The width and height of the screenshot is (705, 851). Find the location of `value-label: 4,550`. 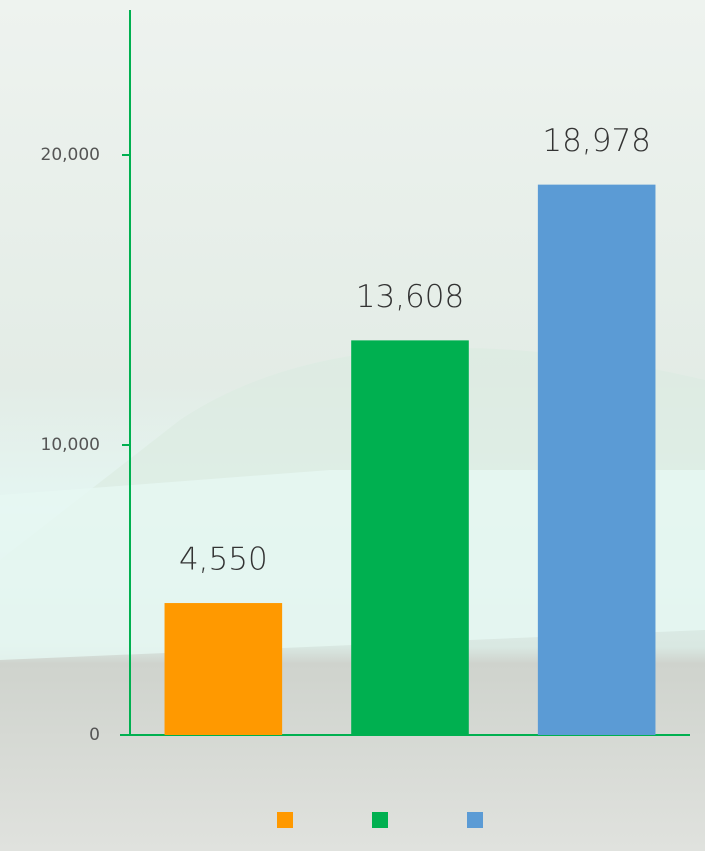

value-label: 4,550 is located at coordinates (223, 560).